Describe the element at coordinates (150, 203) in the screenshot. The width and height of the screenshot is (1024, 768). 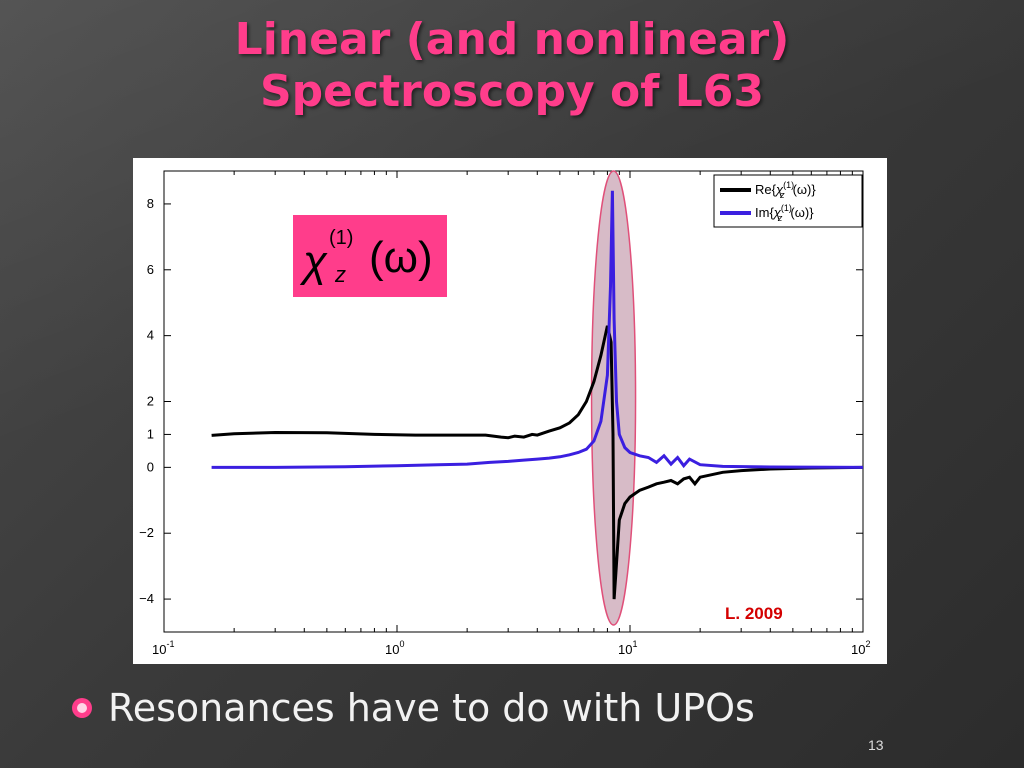
I see `y-tick-label: 8` at that location.